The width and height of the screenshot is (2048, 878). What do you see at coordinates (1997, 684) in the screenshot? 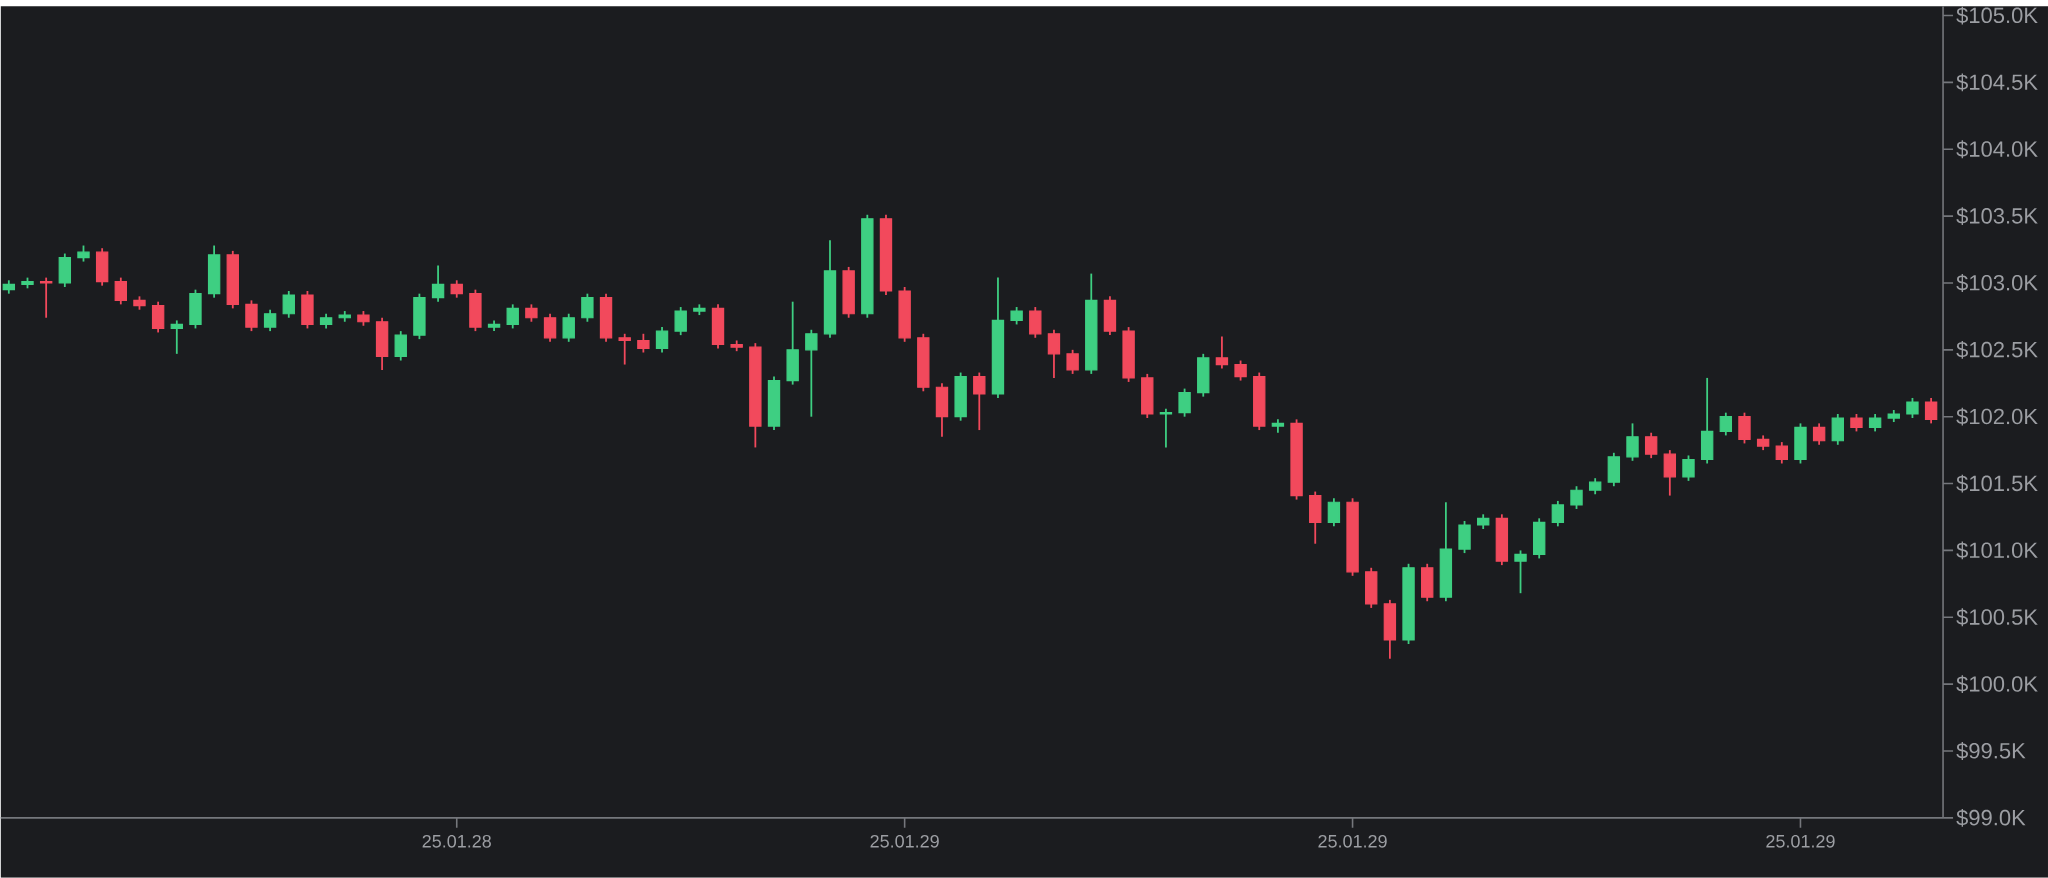
I see `y-tick-label: $100.0K` at bounding box center [1997, 684].